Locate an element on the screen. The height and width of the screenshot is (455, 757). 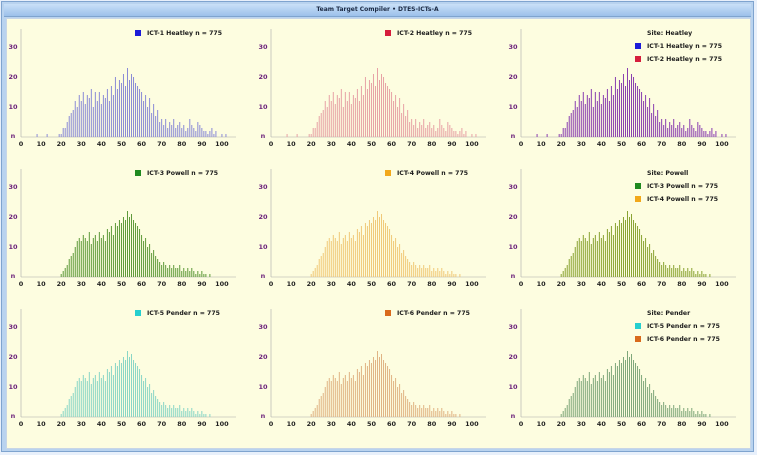
panel-site-title: Site: Powell is located at coordinates (667, 173).